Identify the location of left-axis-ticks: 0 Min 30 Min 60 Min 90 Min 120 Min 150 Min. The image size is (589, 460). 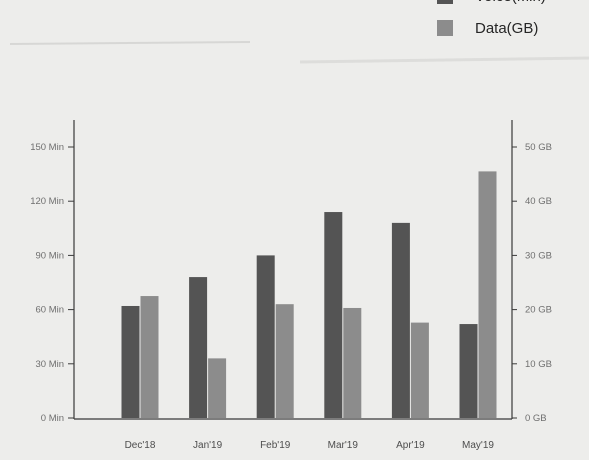
(52, 283).